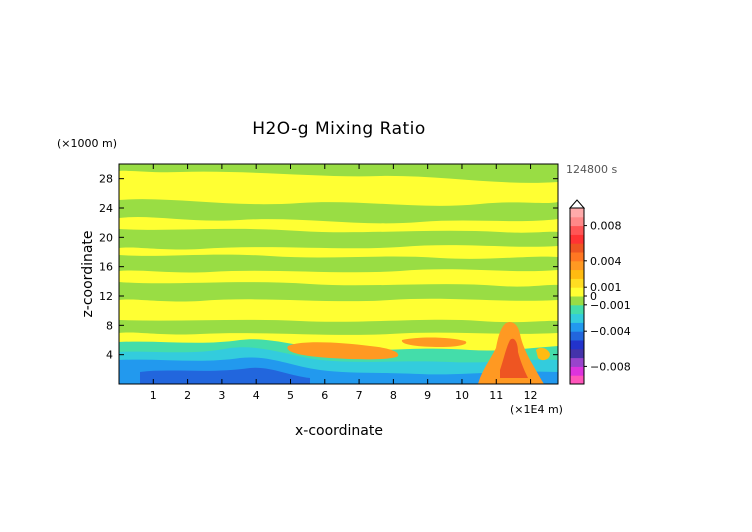 The image size is (752, 532). What do you see at coordinates (606, 261) in the screenshot?
I see `colorbar-tick-label: 0.004` at bounding box center [606, 261].